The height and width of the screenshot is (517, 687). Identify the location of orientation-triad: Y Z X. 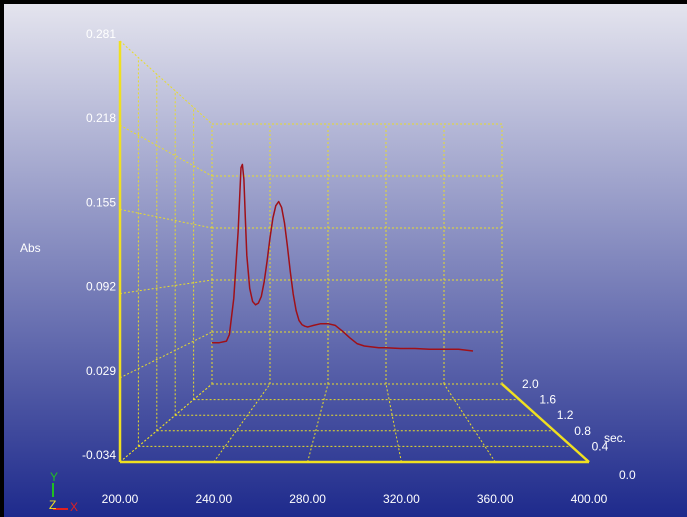
(63, 492).